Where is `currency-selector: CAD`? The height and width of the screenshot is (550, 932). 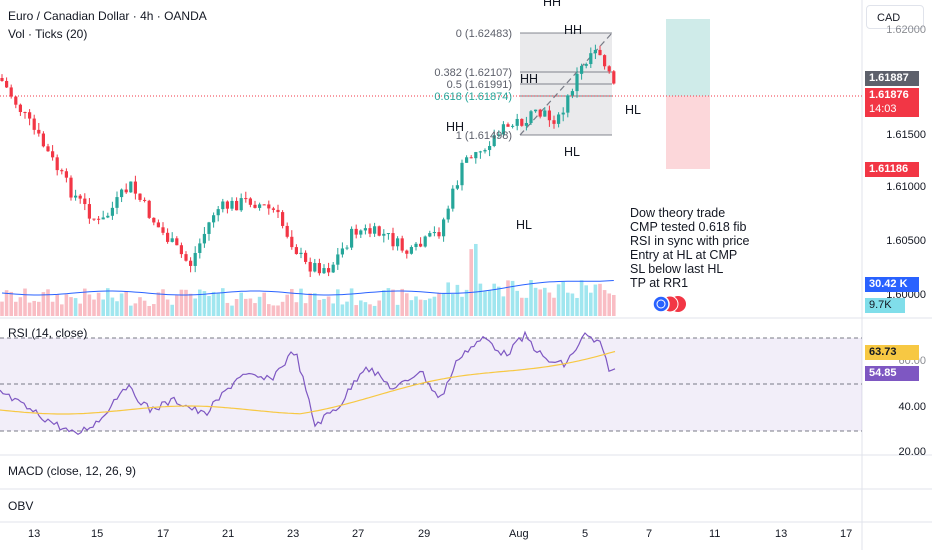 currency-selector: CAD is located at coordinates (895, 17).